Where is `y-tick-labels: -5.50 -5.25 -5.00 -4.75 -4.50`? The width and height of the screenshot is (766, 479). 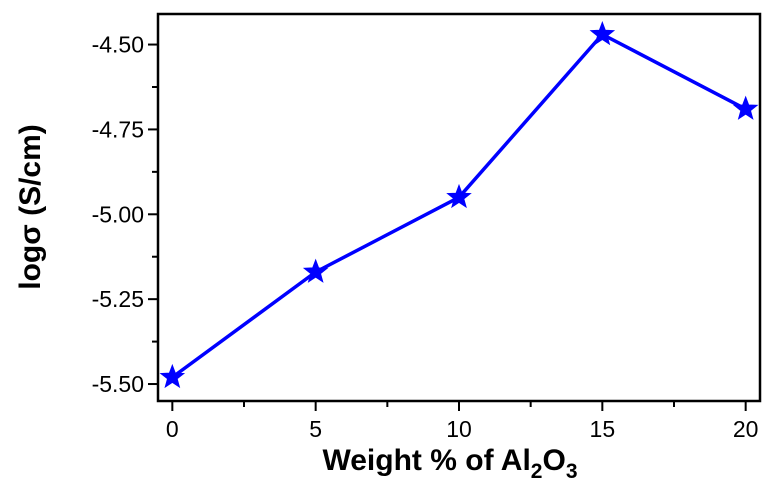 y-tick-labels: -5.50 -5.25 -5.00 -4.75 -4.50 is located at coordinates (118, 214).